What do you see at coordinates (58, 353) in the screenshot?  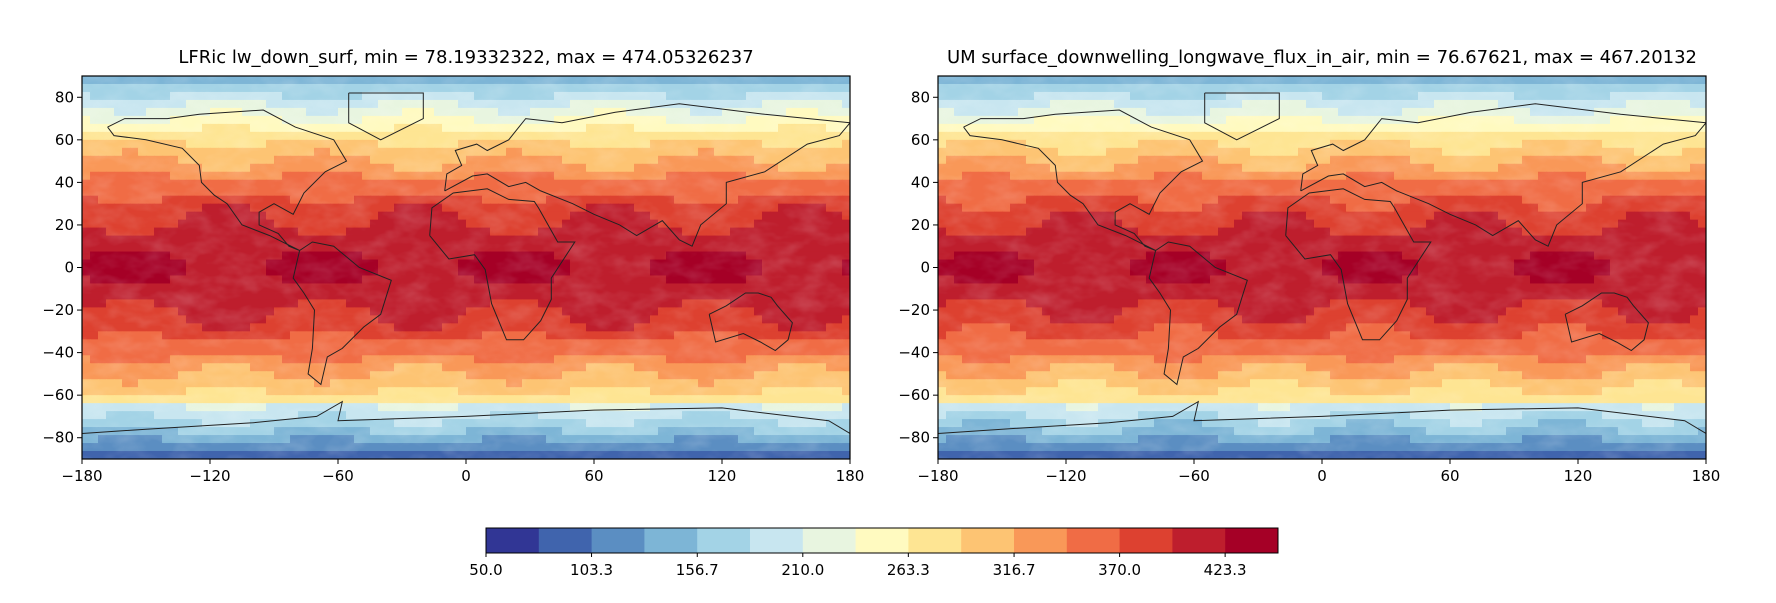 I see `y-tick-label: −40` at bounding box center [58, 353].